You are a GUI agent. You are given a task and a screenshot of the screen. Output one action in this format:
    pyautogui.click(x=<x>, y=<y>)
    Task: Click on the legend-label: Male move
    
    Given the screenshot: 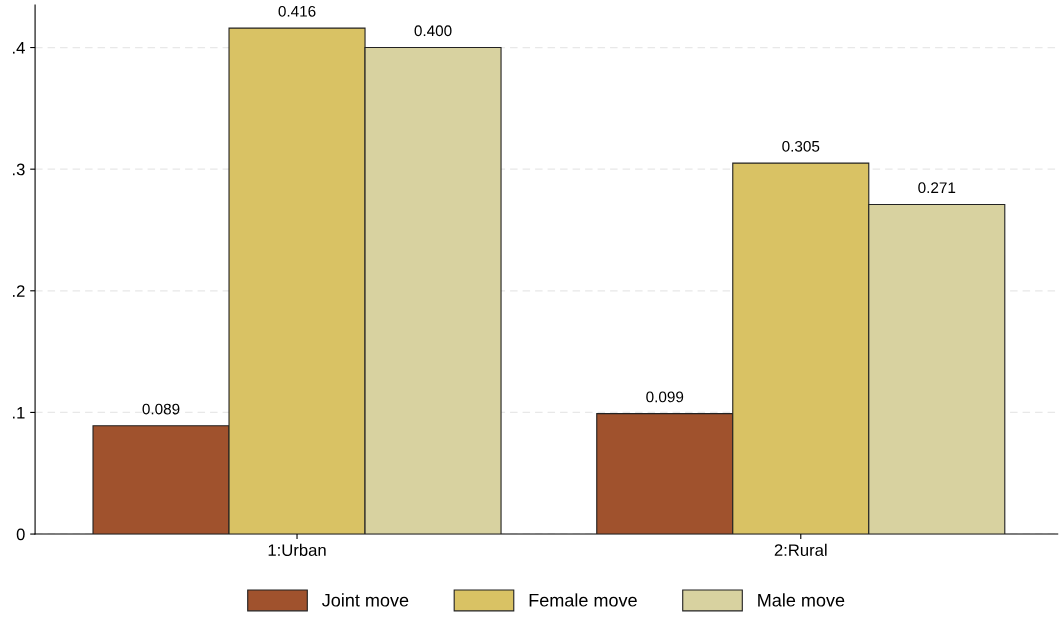 What is the action you would take?
    pyautogui.click(x=801, y=600)
    